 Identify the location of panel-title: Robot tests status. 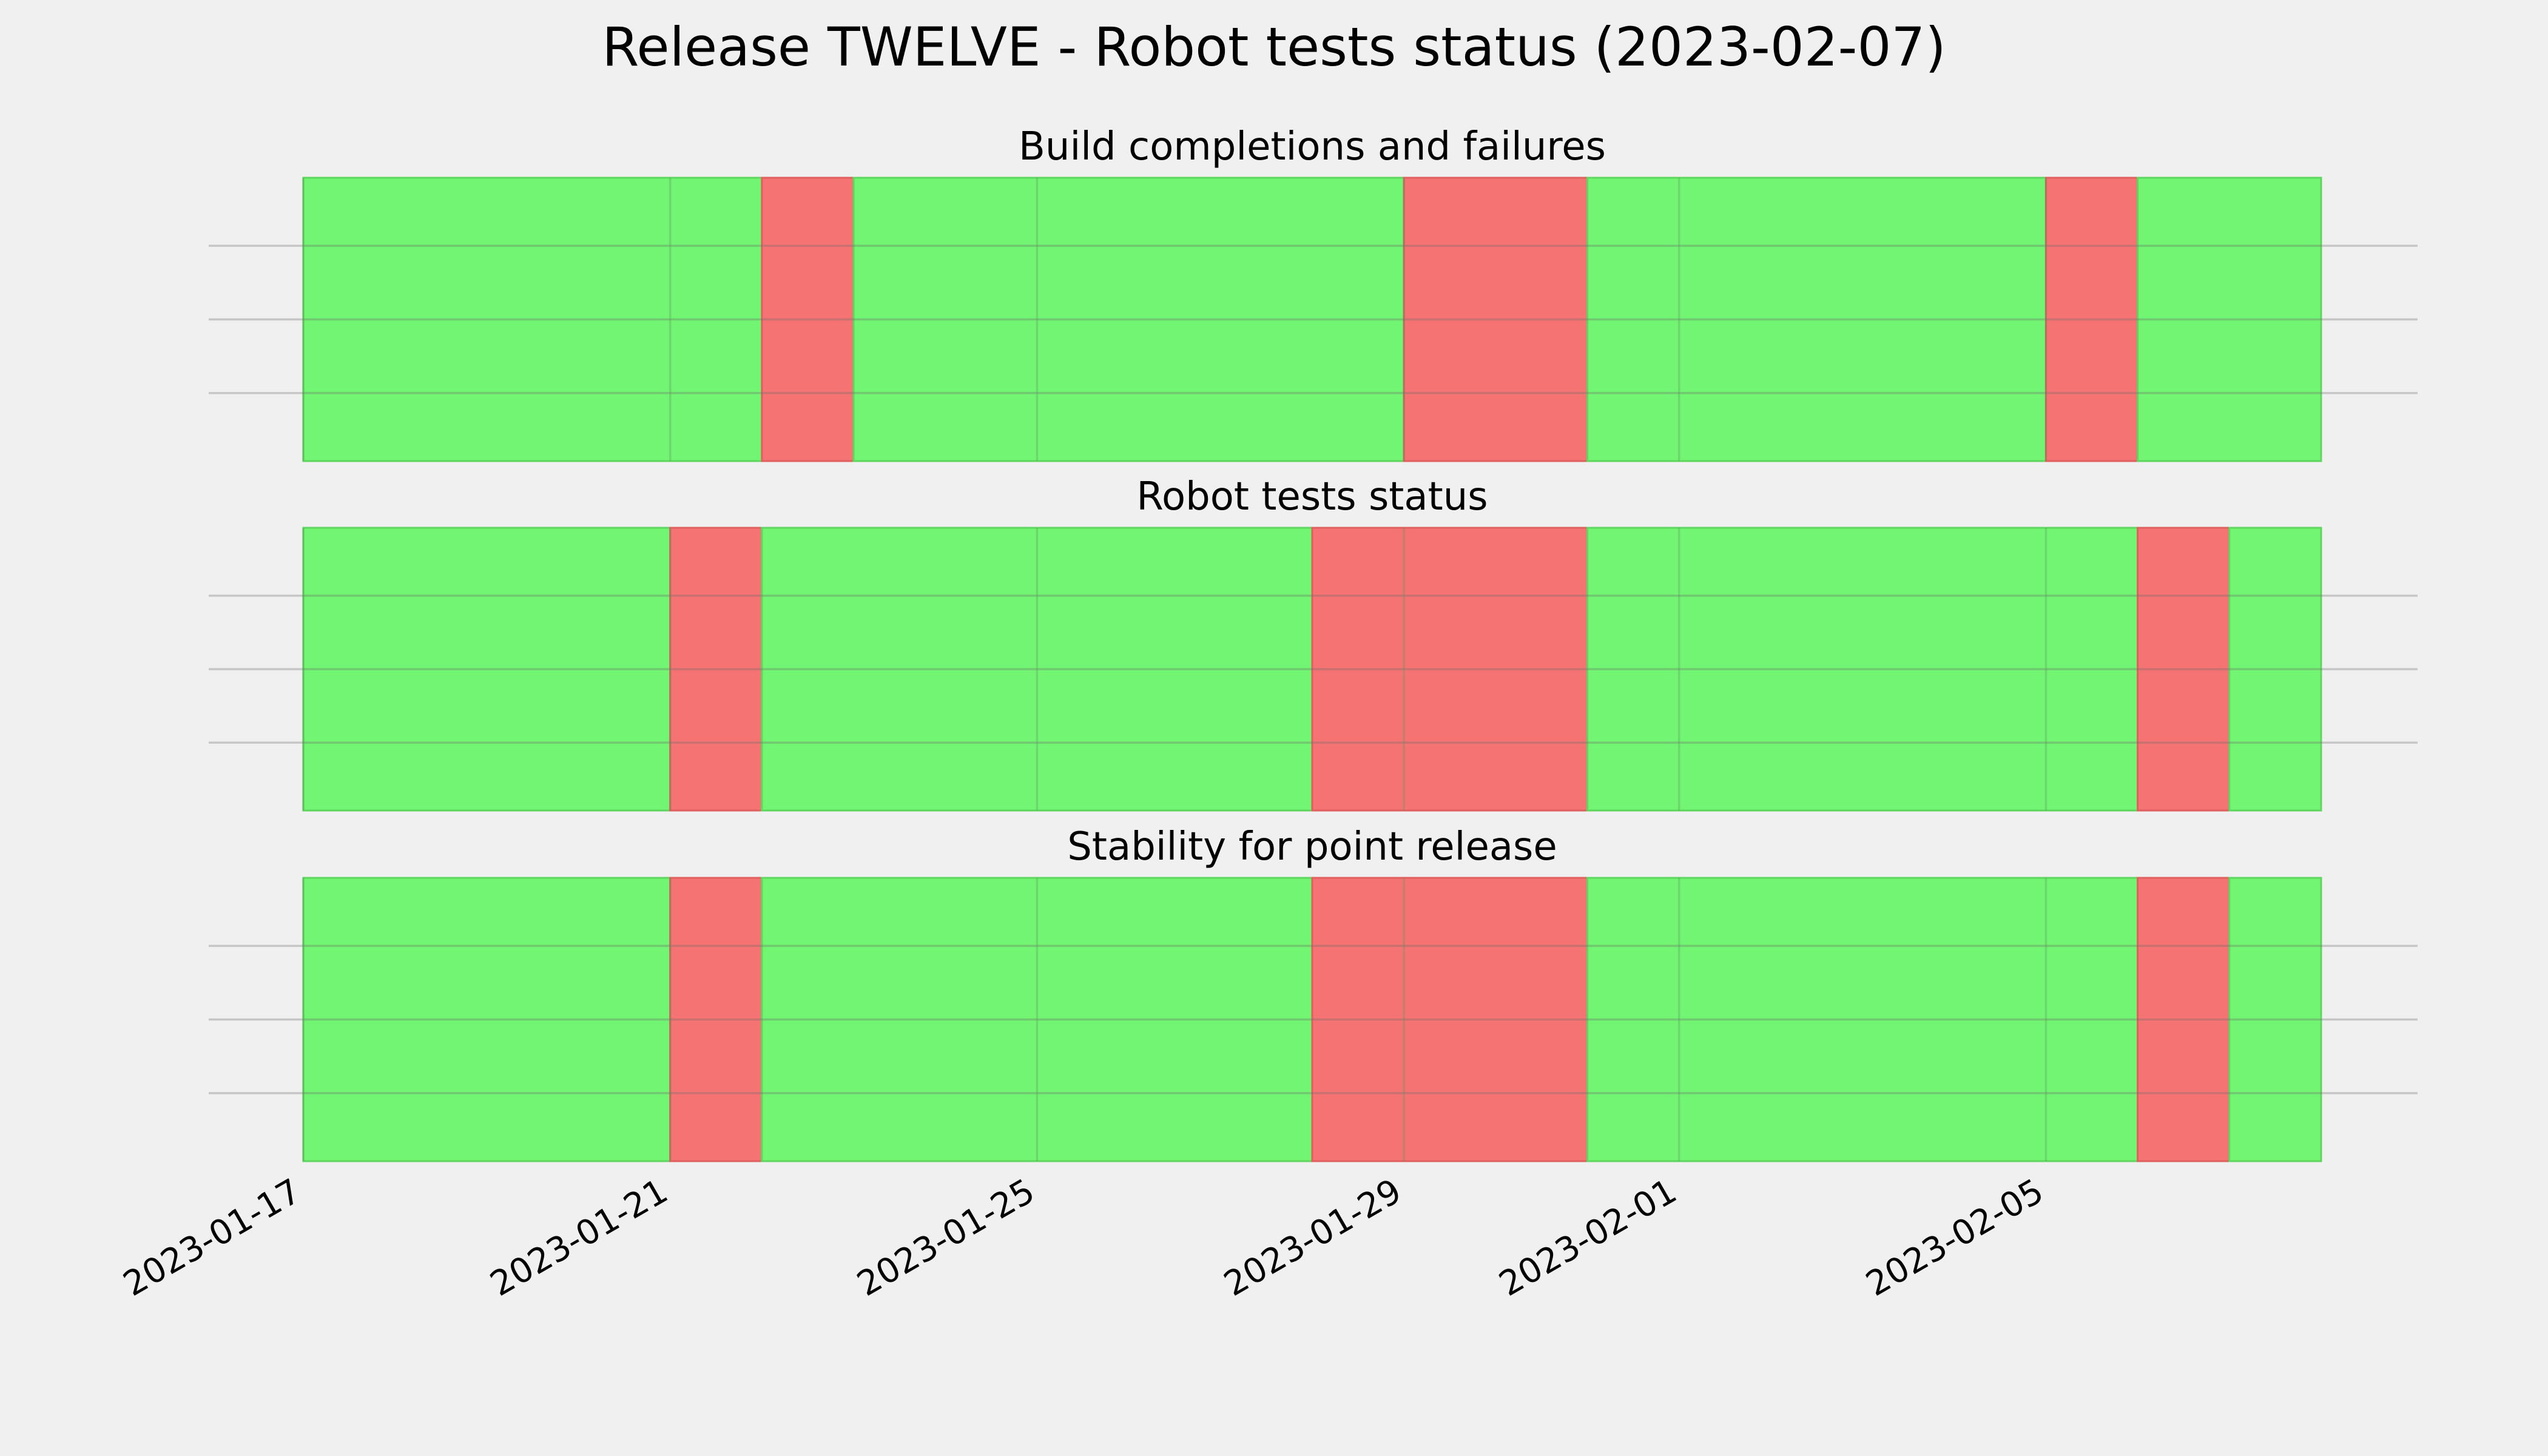
(1312, 496).